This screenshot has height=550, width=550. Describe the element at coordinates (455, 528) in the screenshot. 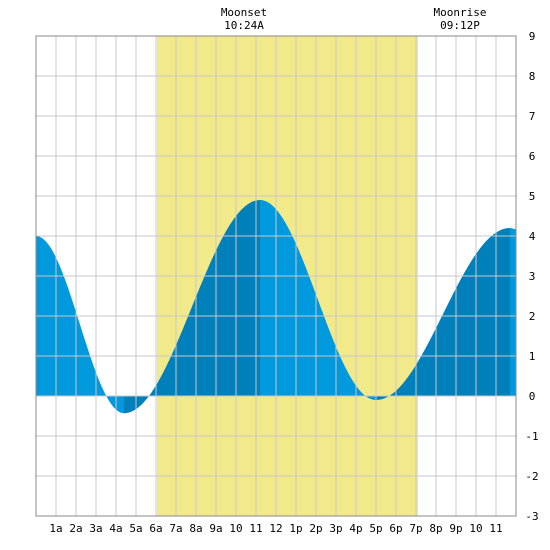

I see `x-tick-label: 9p` at that location.